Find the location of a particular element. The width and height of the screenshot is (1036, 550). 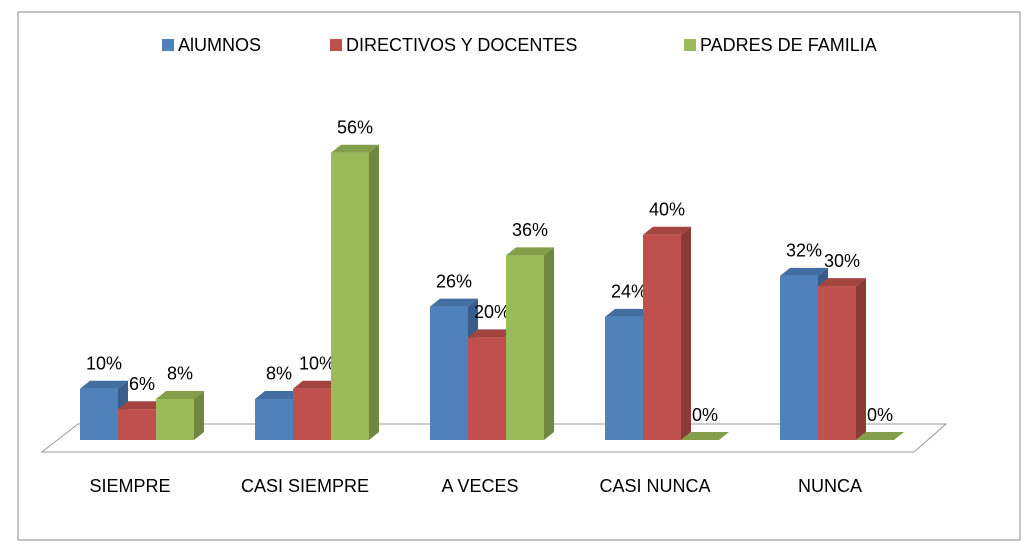

data-label: 56% is located at coordinates (355, 127).